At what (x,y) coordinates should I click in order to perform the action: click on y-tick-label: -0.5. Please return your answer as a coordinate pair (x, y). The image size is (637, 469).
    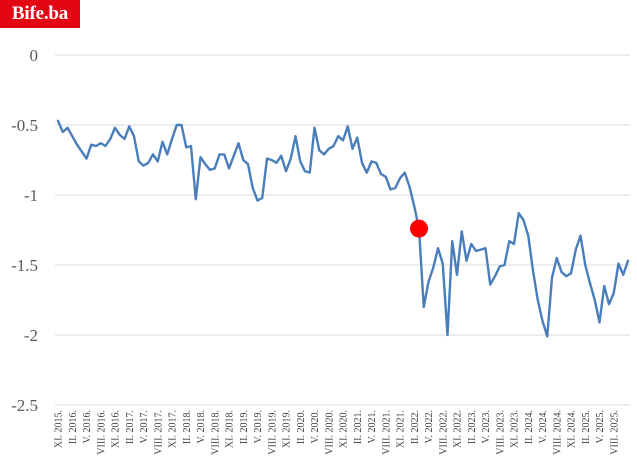
    Looking at the image, I should click on (24, 125).